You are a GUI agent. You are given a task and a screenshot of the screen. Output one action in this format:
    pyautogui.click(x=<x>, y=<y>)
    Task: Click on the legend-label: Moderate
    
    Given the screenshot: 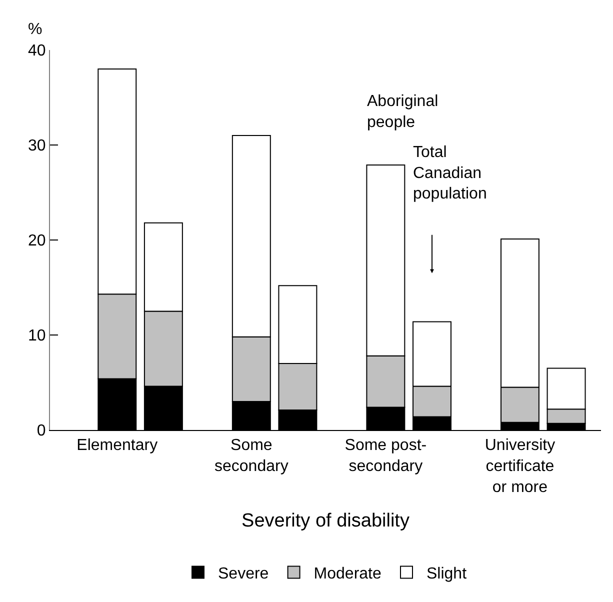 What is the action you would take?
    pyautogui.click(x=348, y=574)
    